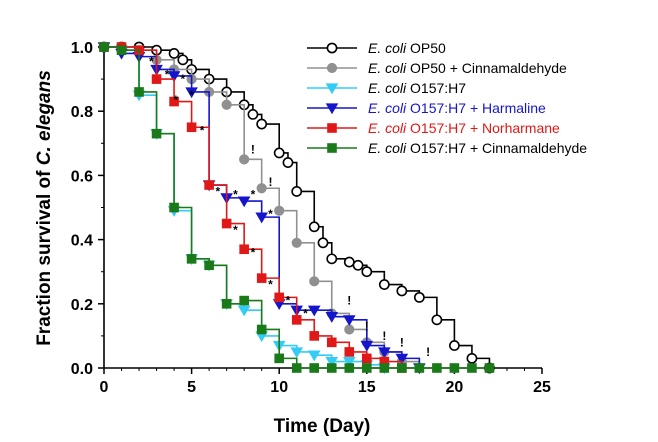 This screenshot has width=658, height=442. I want to click on legend-label: E. coli OP50 + Cinnamaldehyde, so click(467, 68).